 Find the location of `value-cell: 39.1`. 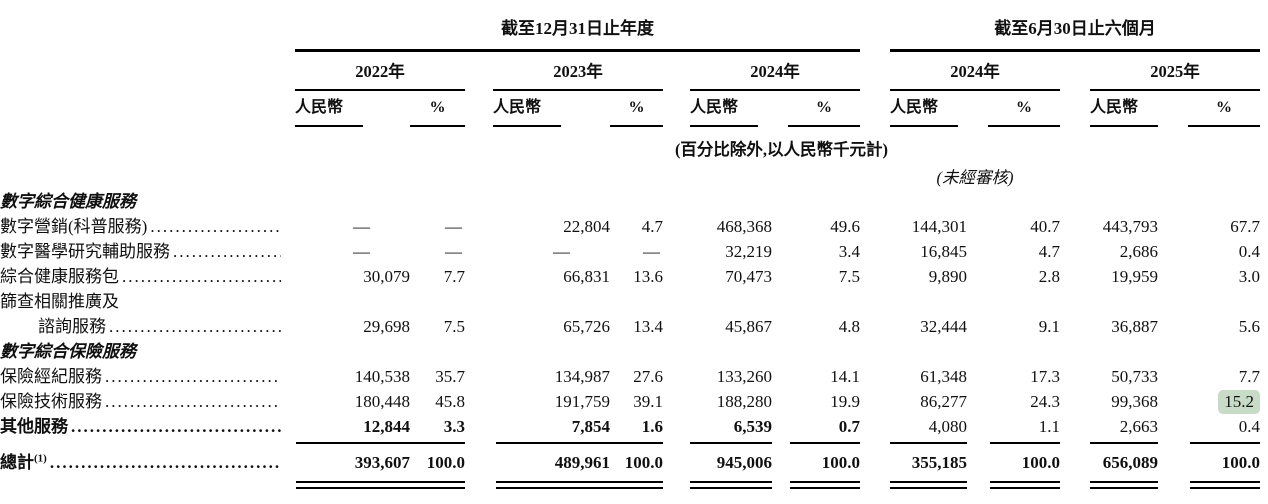

value-cell: 39.1 is located at coordinates (648, 401).